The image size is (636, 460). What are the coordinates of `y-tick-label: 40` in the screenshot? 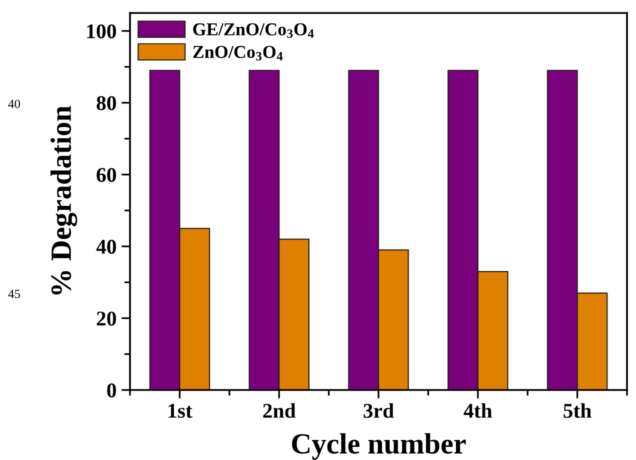 It's located at (106, 247).